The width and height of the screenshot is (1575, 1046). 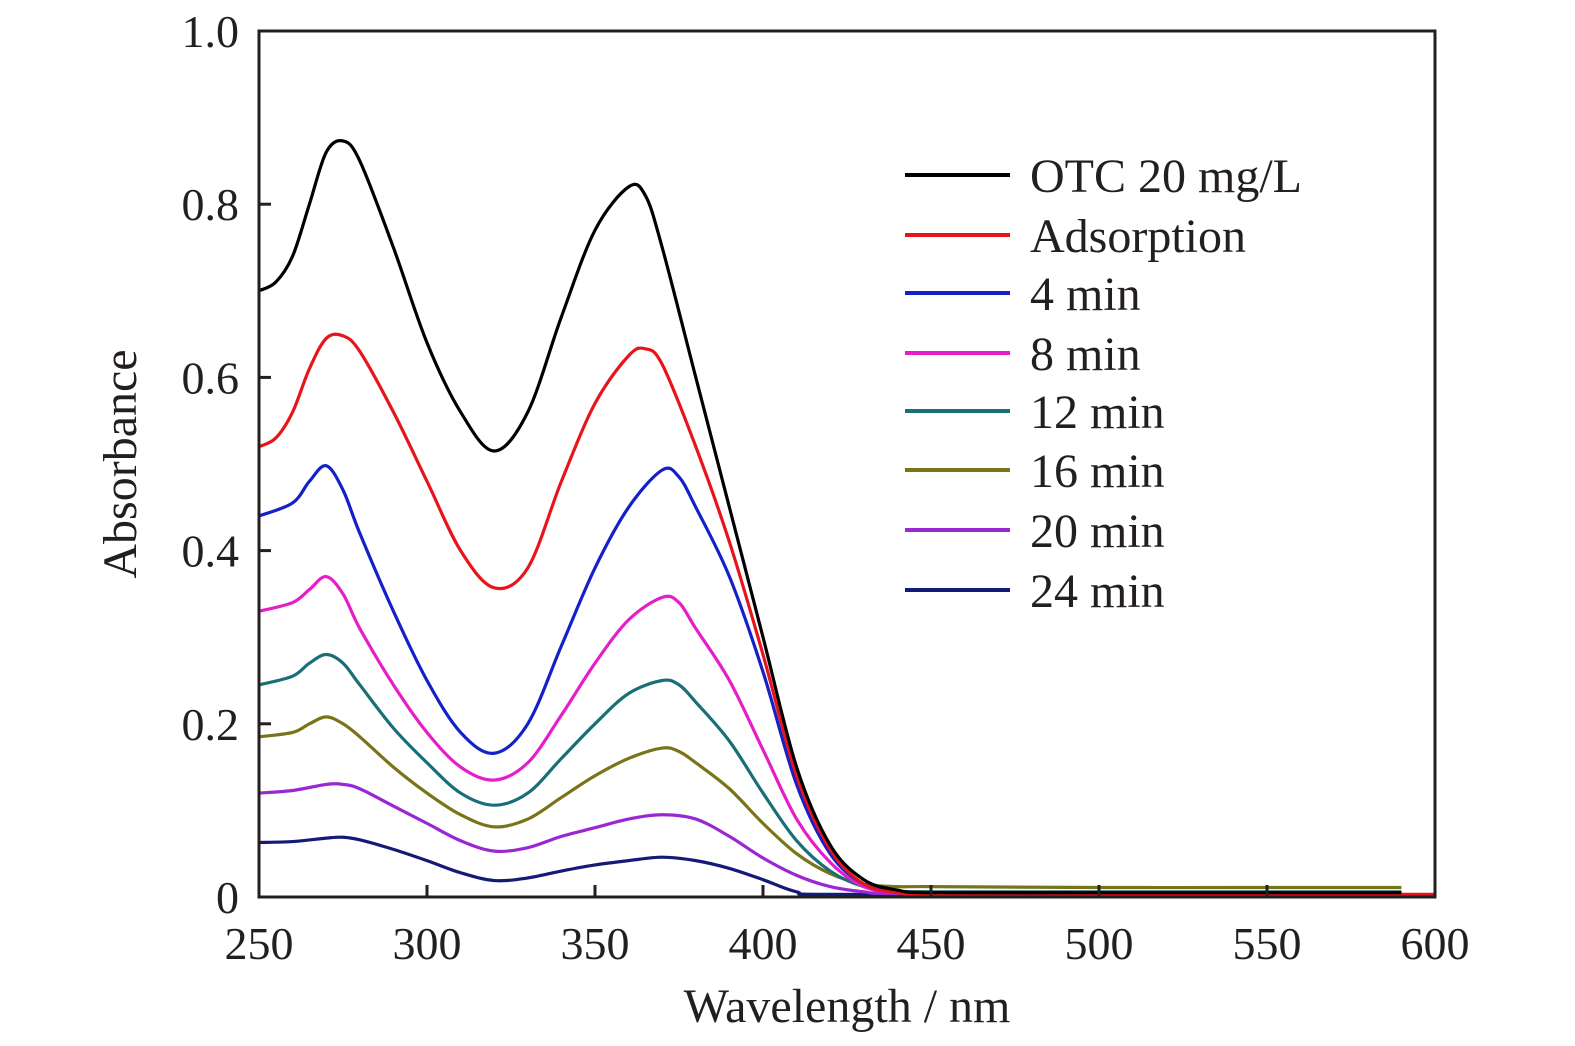 I want to click on y-tick-label: 0.6, so click(x=211, y=377).